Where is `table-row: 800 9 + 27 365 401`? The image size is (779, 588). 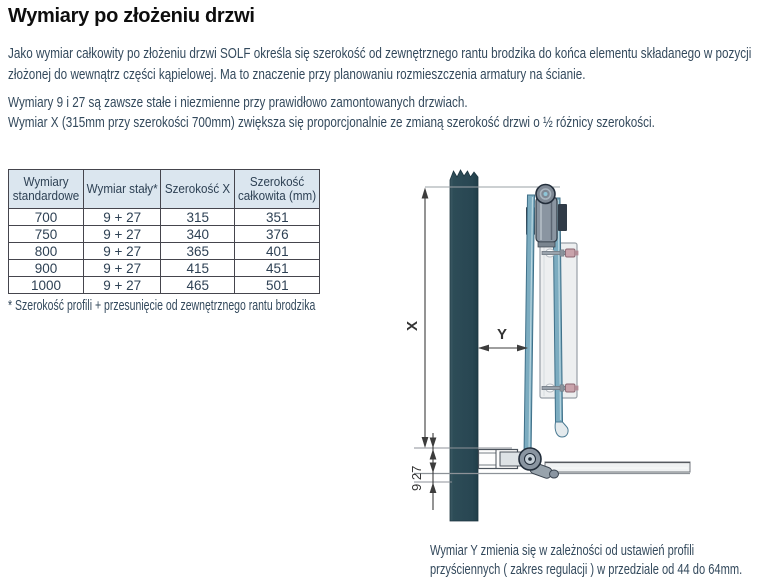
table-row: 800 9 + 27 365 401 is located at coordinates (164, 251).